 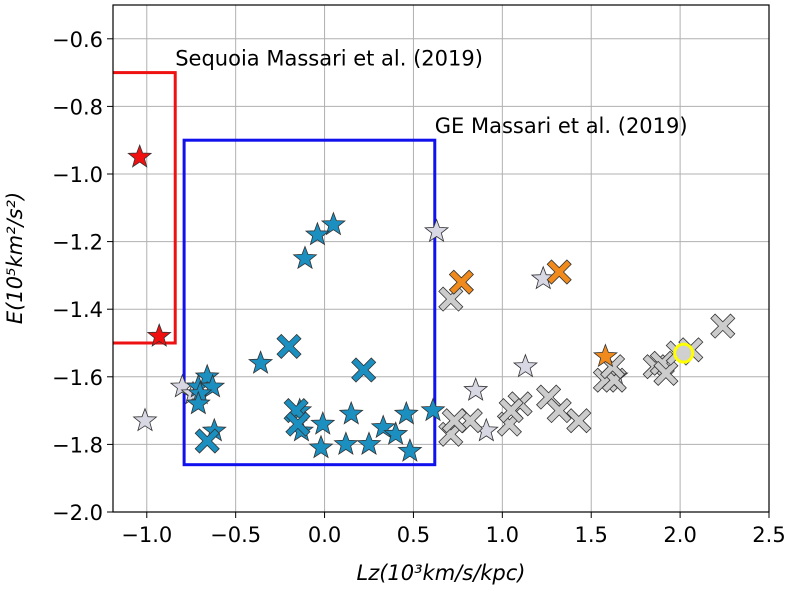 I want to click on x-tick-label: 1.5, so click(x=591, y=535).